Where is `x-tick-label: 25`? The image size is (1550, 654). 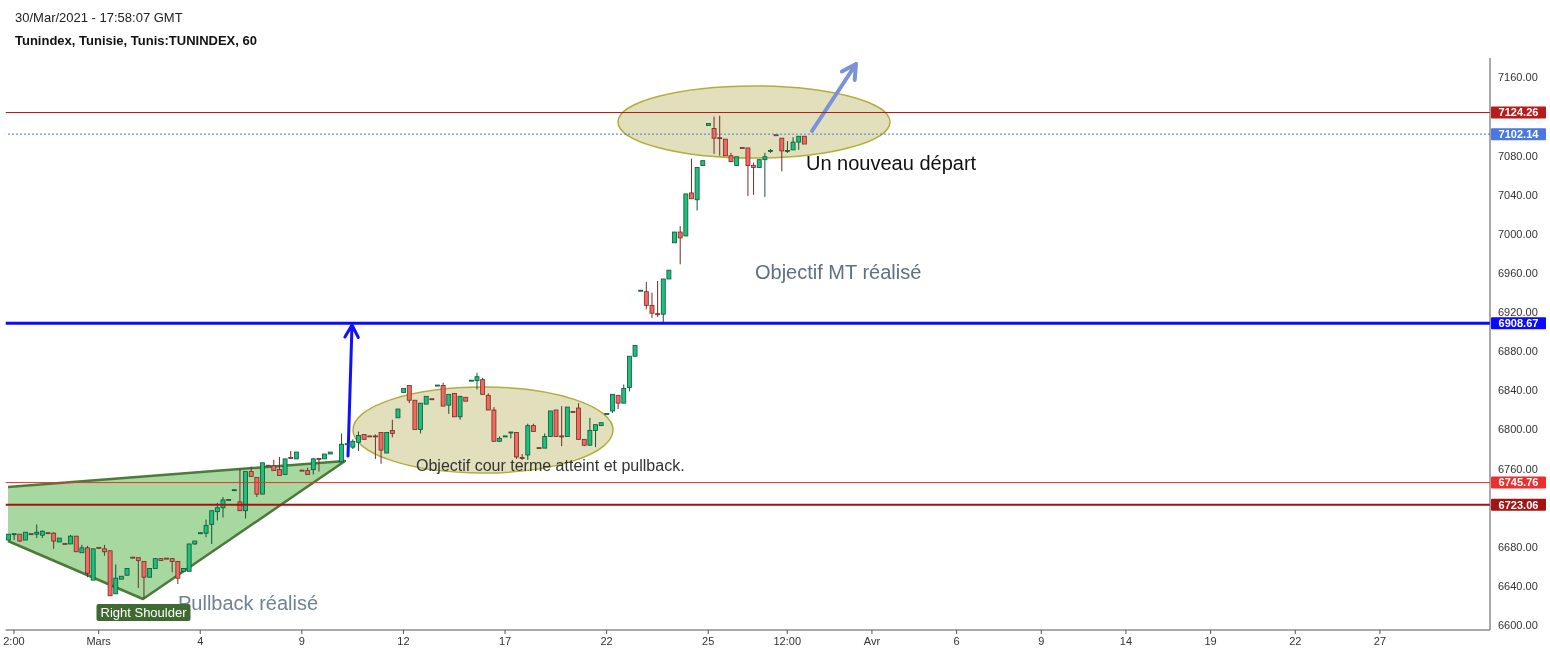 x-tick-label: 25 is located at coordinates (708, 640).